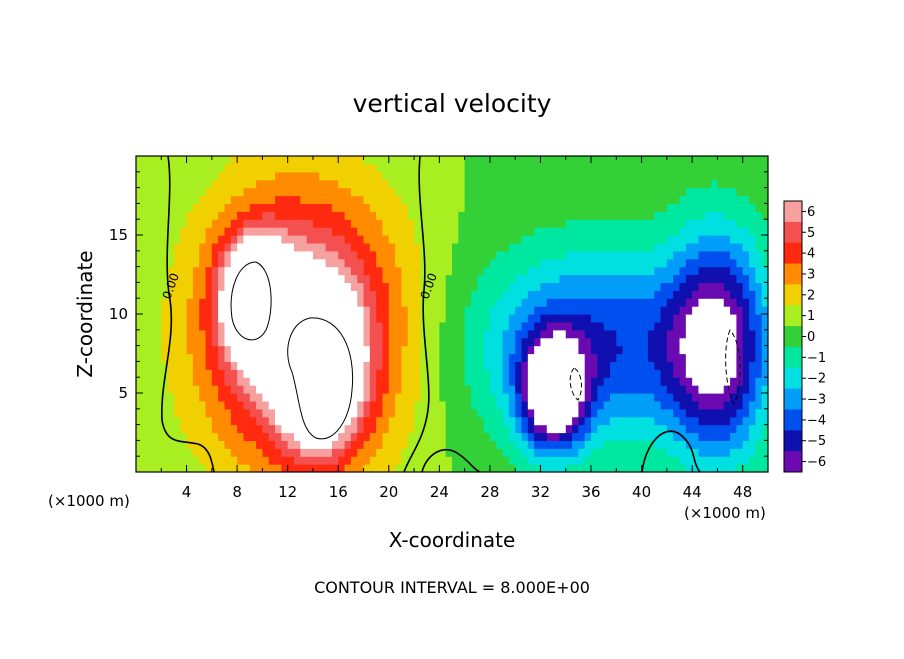 The height and width of the screenshot is (659, 904). I want to click on colorbar-swatch, so click(793, 295).